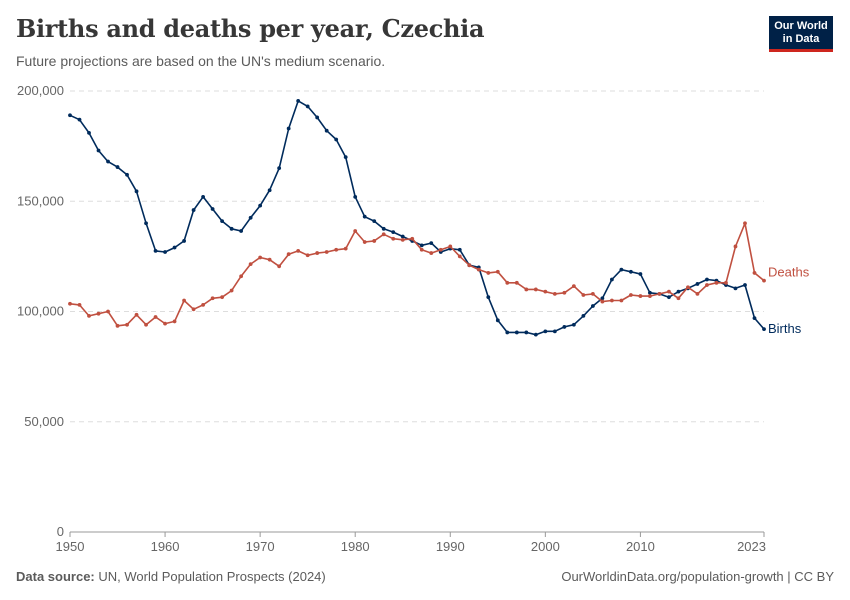 The height and width of the screenshot is (600, 850). What do you see at coordinates (260, 546) in the screenshot?
I see `x-tick-label: 1970` at bounding box center [260, 546].